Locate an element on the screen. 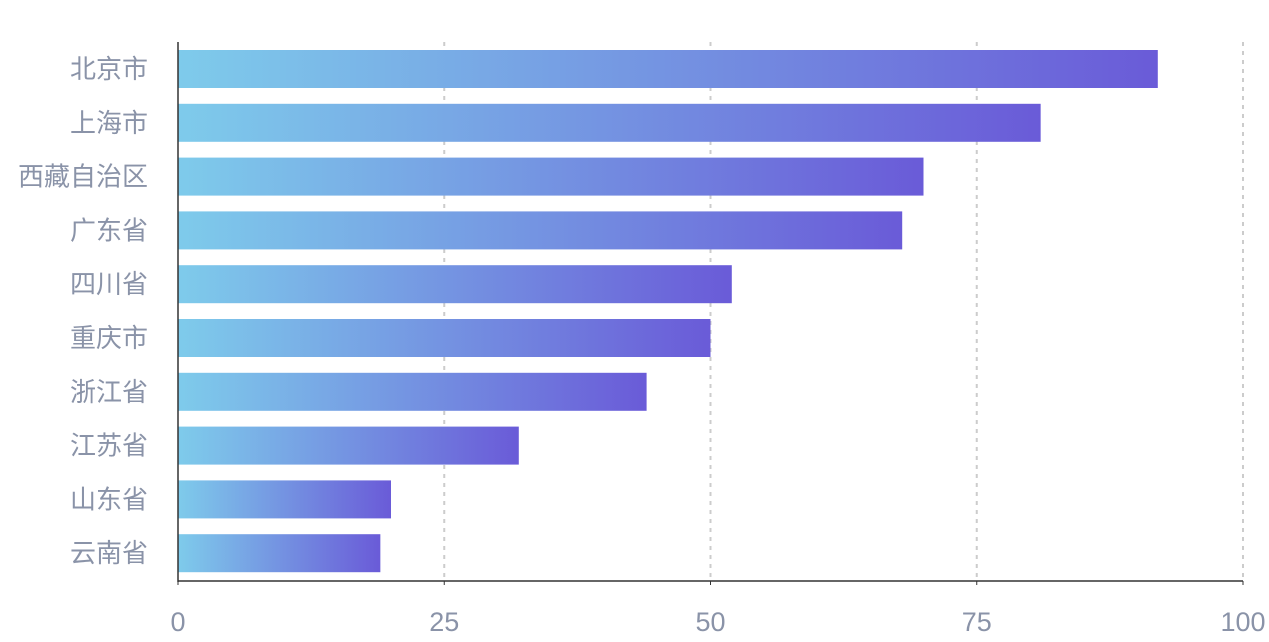 This screenshot has height=642, width=1269. x-tick-label: 50 is located at coordinates (710, 622).